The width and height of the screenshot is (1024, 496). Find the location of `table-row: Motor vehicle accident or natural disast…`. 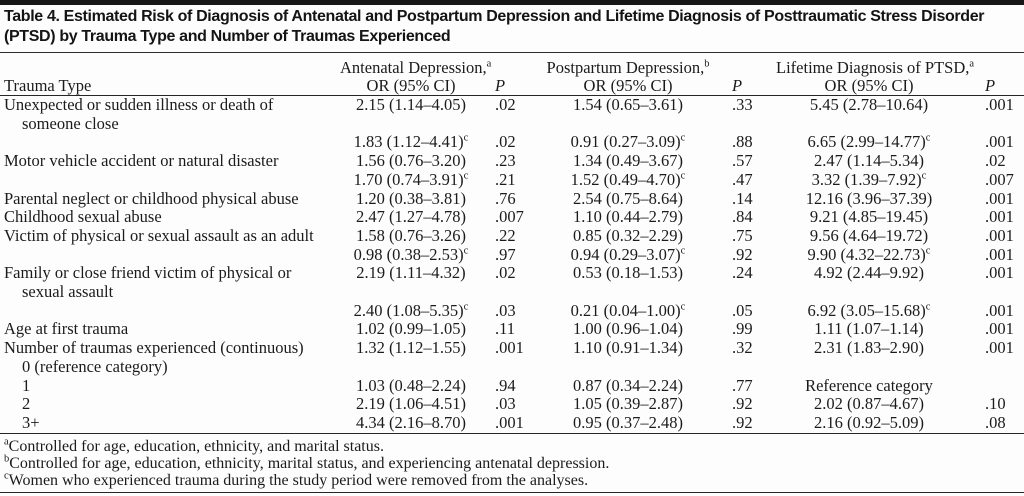

table-row: Motor vehicle accident or natural disast… is located at coordinates (512, 161).